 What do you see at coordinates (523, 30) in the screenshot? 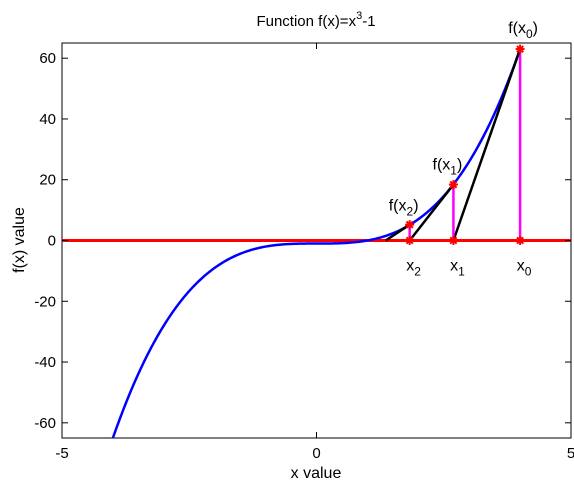
I see `point-label-0: f(x0)` at bounding box center [523, 30].